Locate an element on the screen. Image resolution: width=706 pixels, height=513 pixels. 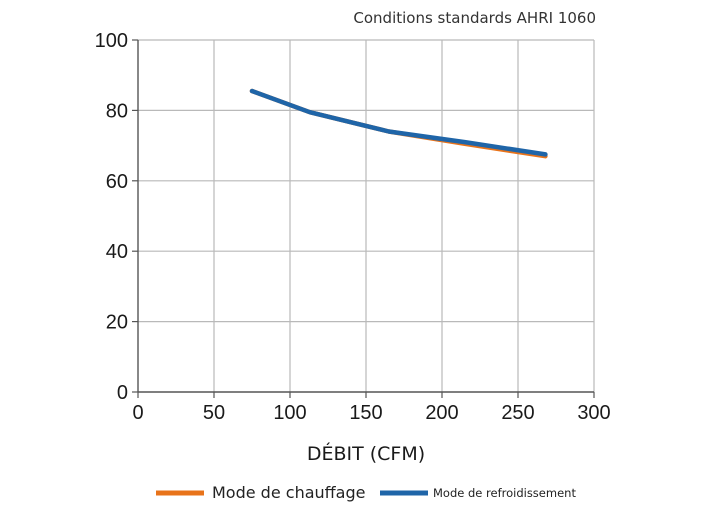
y-tick-label: 20 is located at coordinates (117, 323).